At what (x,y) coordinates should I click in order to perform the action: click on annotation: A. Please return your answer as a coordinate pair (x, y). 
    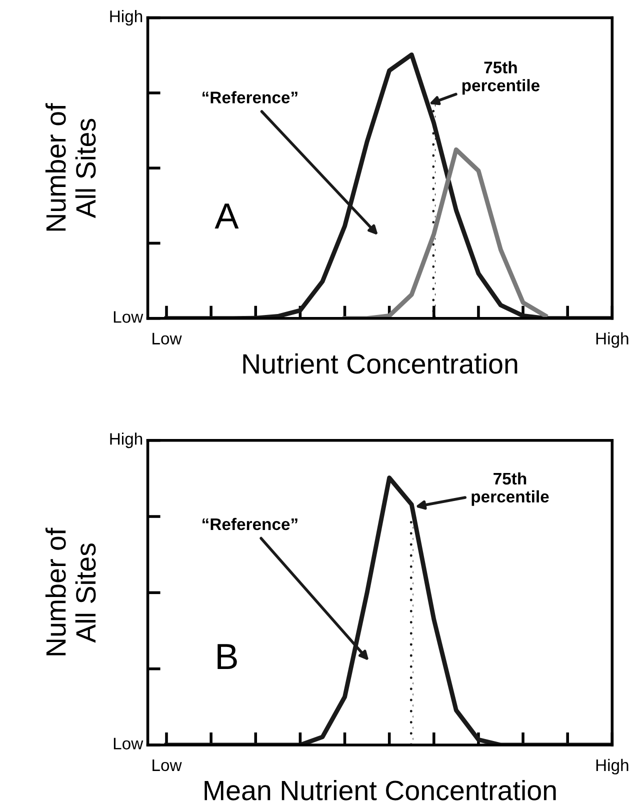
    Looking at the image, I should click on (226, 216).